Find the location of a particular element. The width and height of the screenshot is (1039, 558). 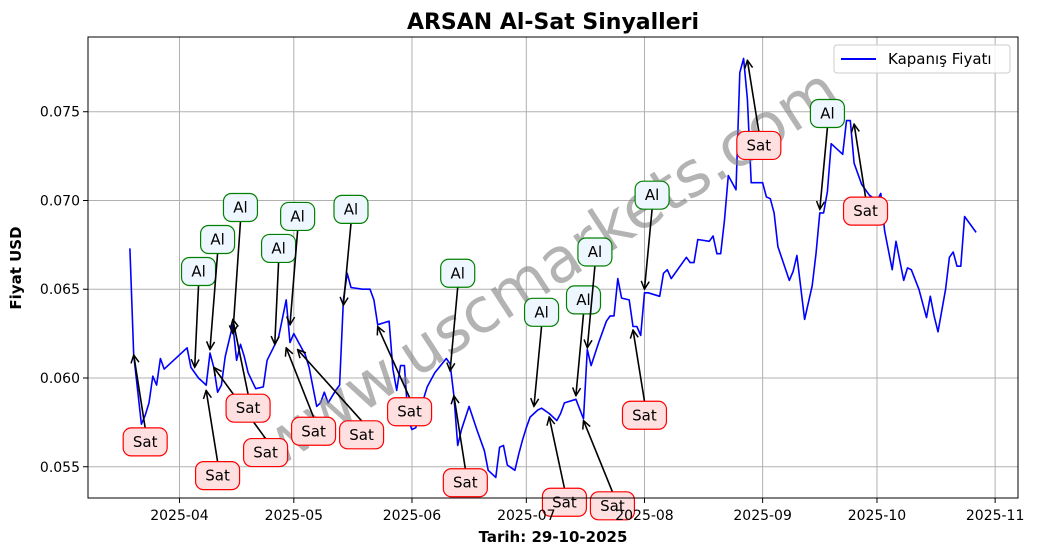

legend-box is located at coordinates (922, 59).